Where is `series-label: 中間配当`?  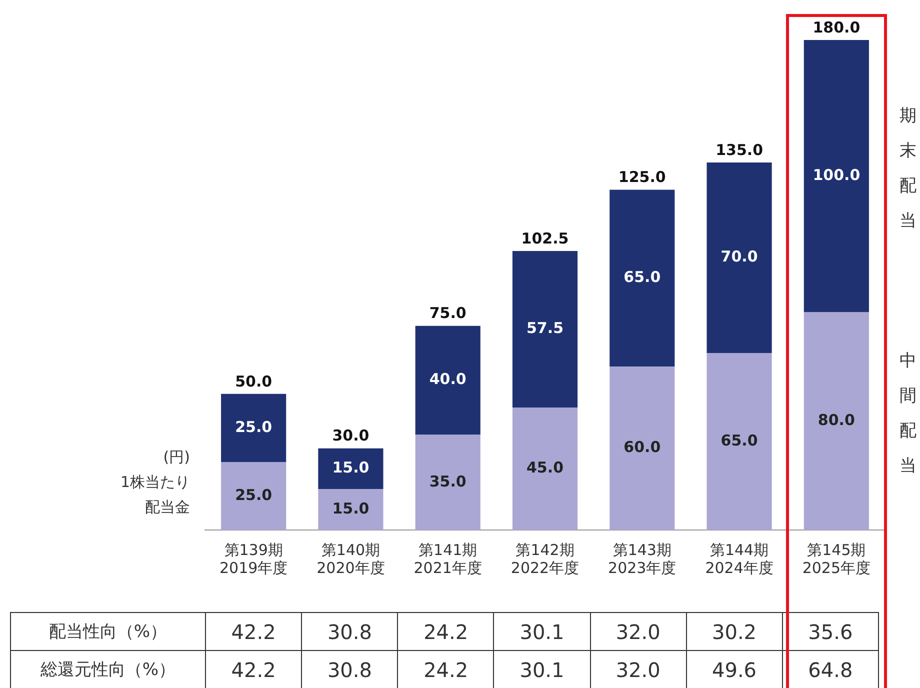
series-label: 中間配当 is located at coordinates (908, 414).